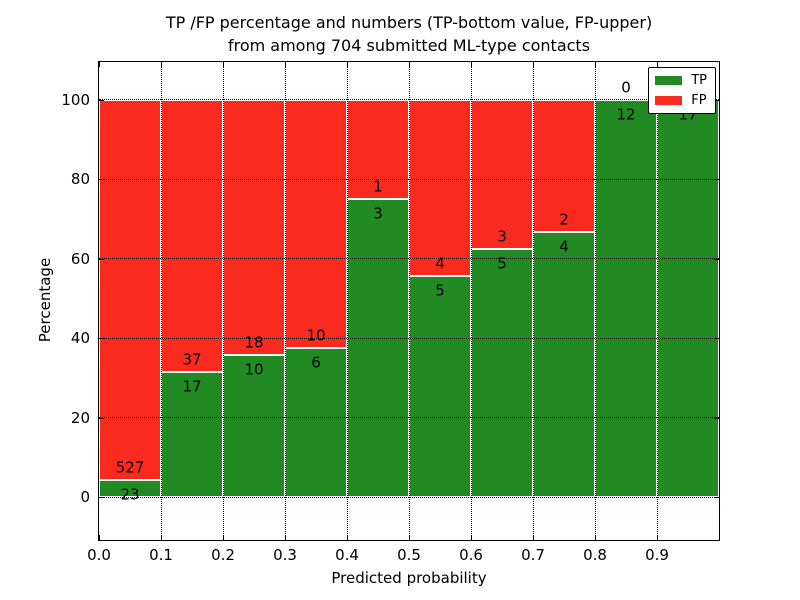  Describe the element at coordinates (80, 179) in the screenshot. I see `y-tick-label: 80` at that location.